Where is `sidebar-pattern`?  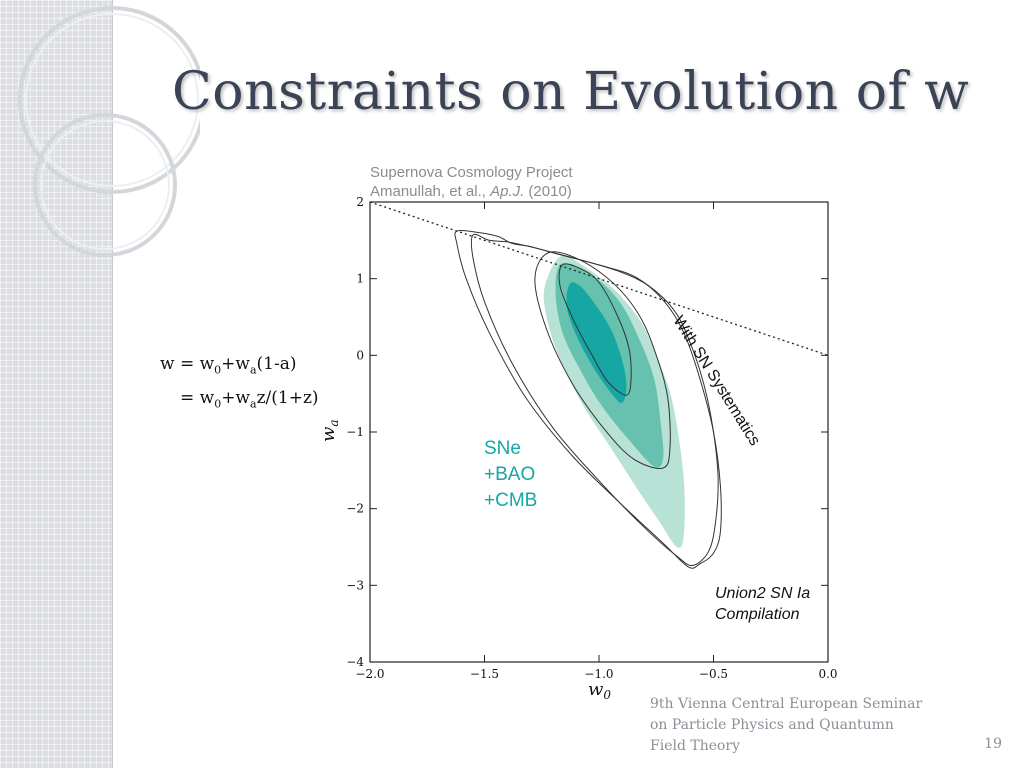 sidebar-pattern is located at coordinates (56, 384).